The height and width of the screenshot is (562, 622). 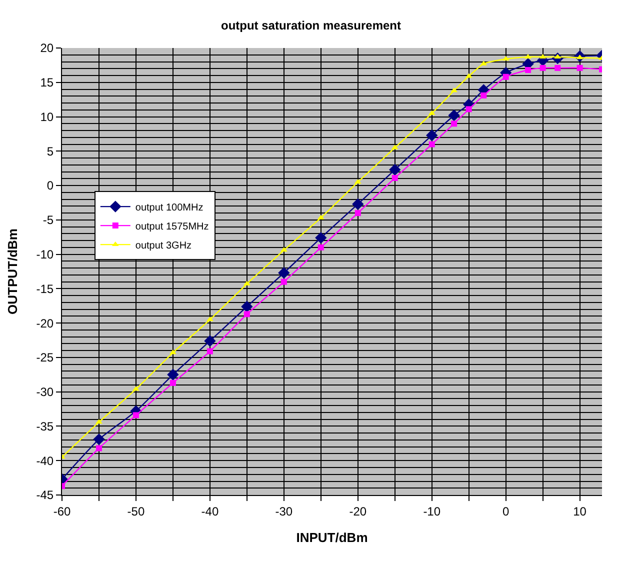 I want to click on y-tick-label: 0, so click(x=50, y=185).